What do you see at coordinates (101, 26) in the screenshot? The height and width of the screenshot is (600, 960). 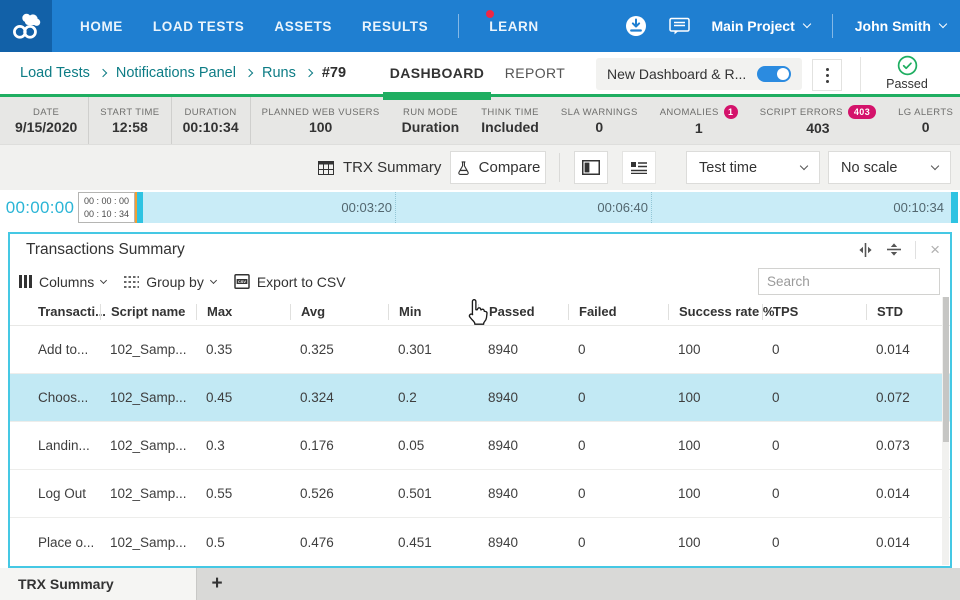 I see `nav-item-home: HOME` at bounding box center [101, 26].